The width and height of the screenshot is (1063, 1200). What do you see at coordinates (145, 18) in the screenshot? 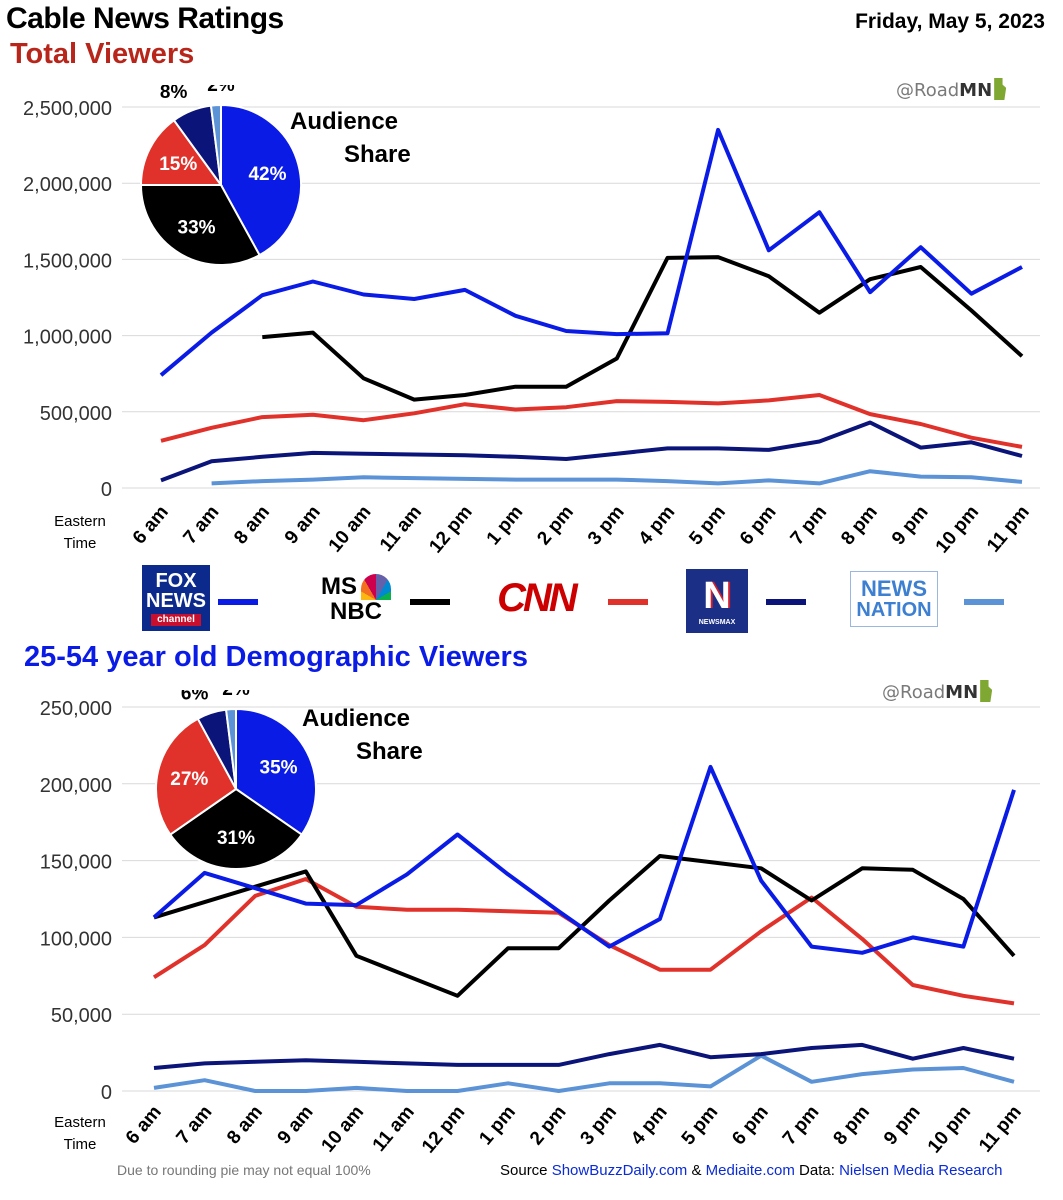
I see `page-title: Cable News Ratings` at bounding box center [145, 18].